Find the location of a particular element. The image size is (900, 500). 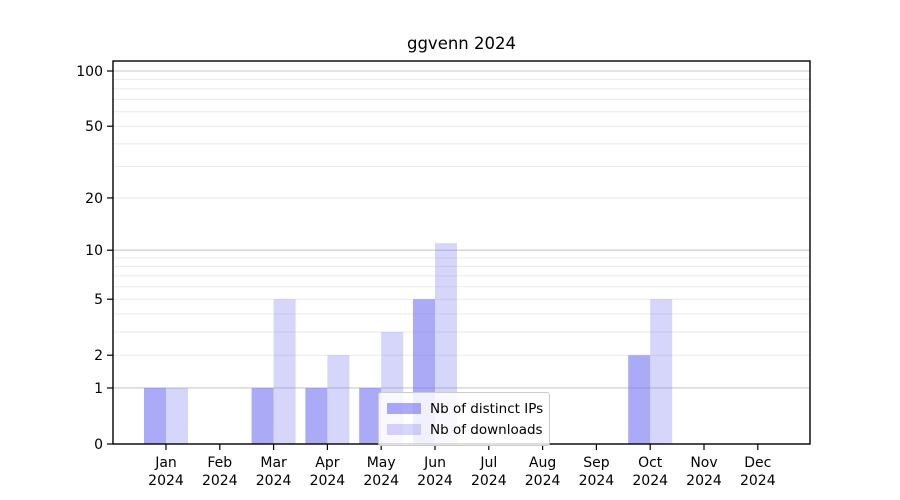

bar-distinct-ips-mar is located at coordinates (262, 415).